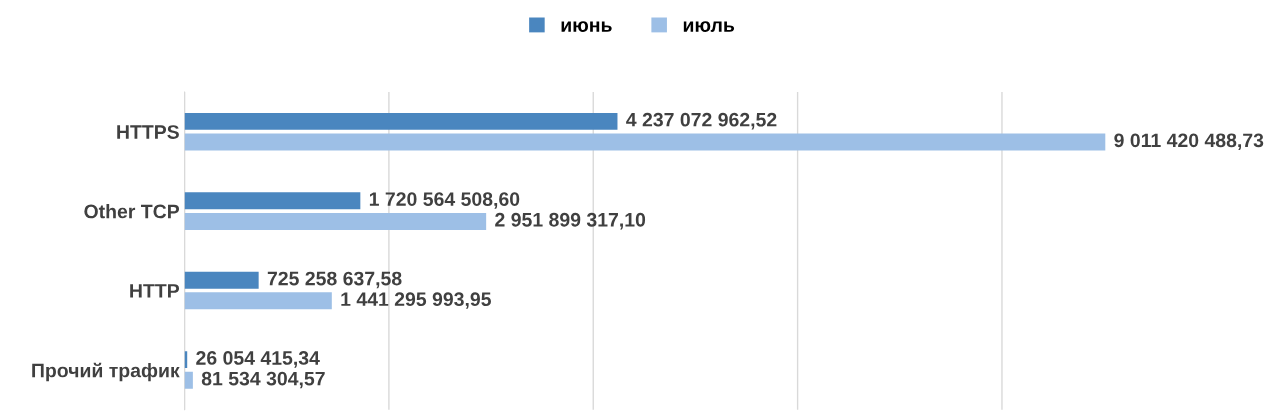 The height and width of the screenshot is (418, 1264). What do you see at coordinates (148, 132) in the screenshot?
I see `y-tick-label: HTTPS` at bounding box center [148, 132].